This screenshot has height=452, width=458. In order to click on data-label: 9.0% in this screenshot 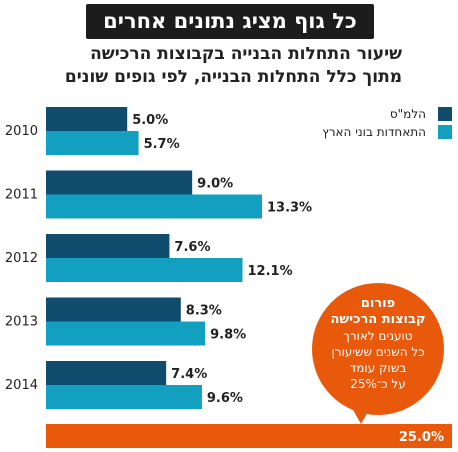, I will do `click(215, 184)`.